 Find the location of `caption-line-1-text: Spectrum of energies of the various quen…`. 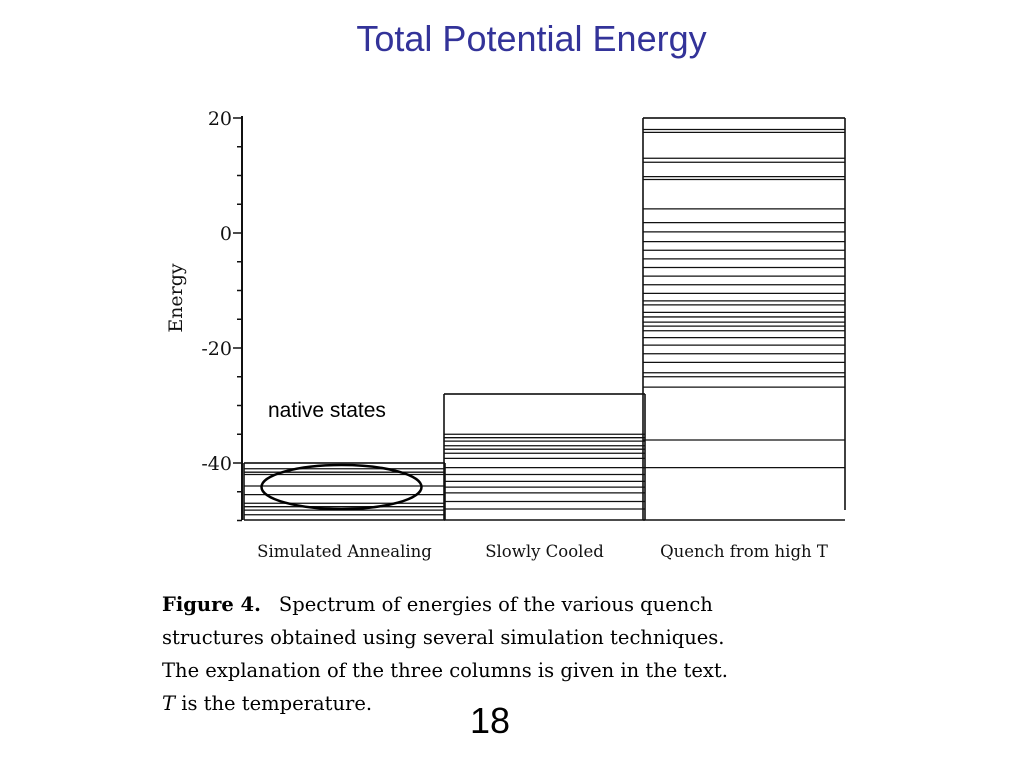

caption-line-1-text: Spectrum of energies of the various quen… is located at coordinates (495, 604).